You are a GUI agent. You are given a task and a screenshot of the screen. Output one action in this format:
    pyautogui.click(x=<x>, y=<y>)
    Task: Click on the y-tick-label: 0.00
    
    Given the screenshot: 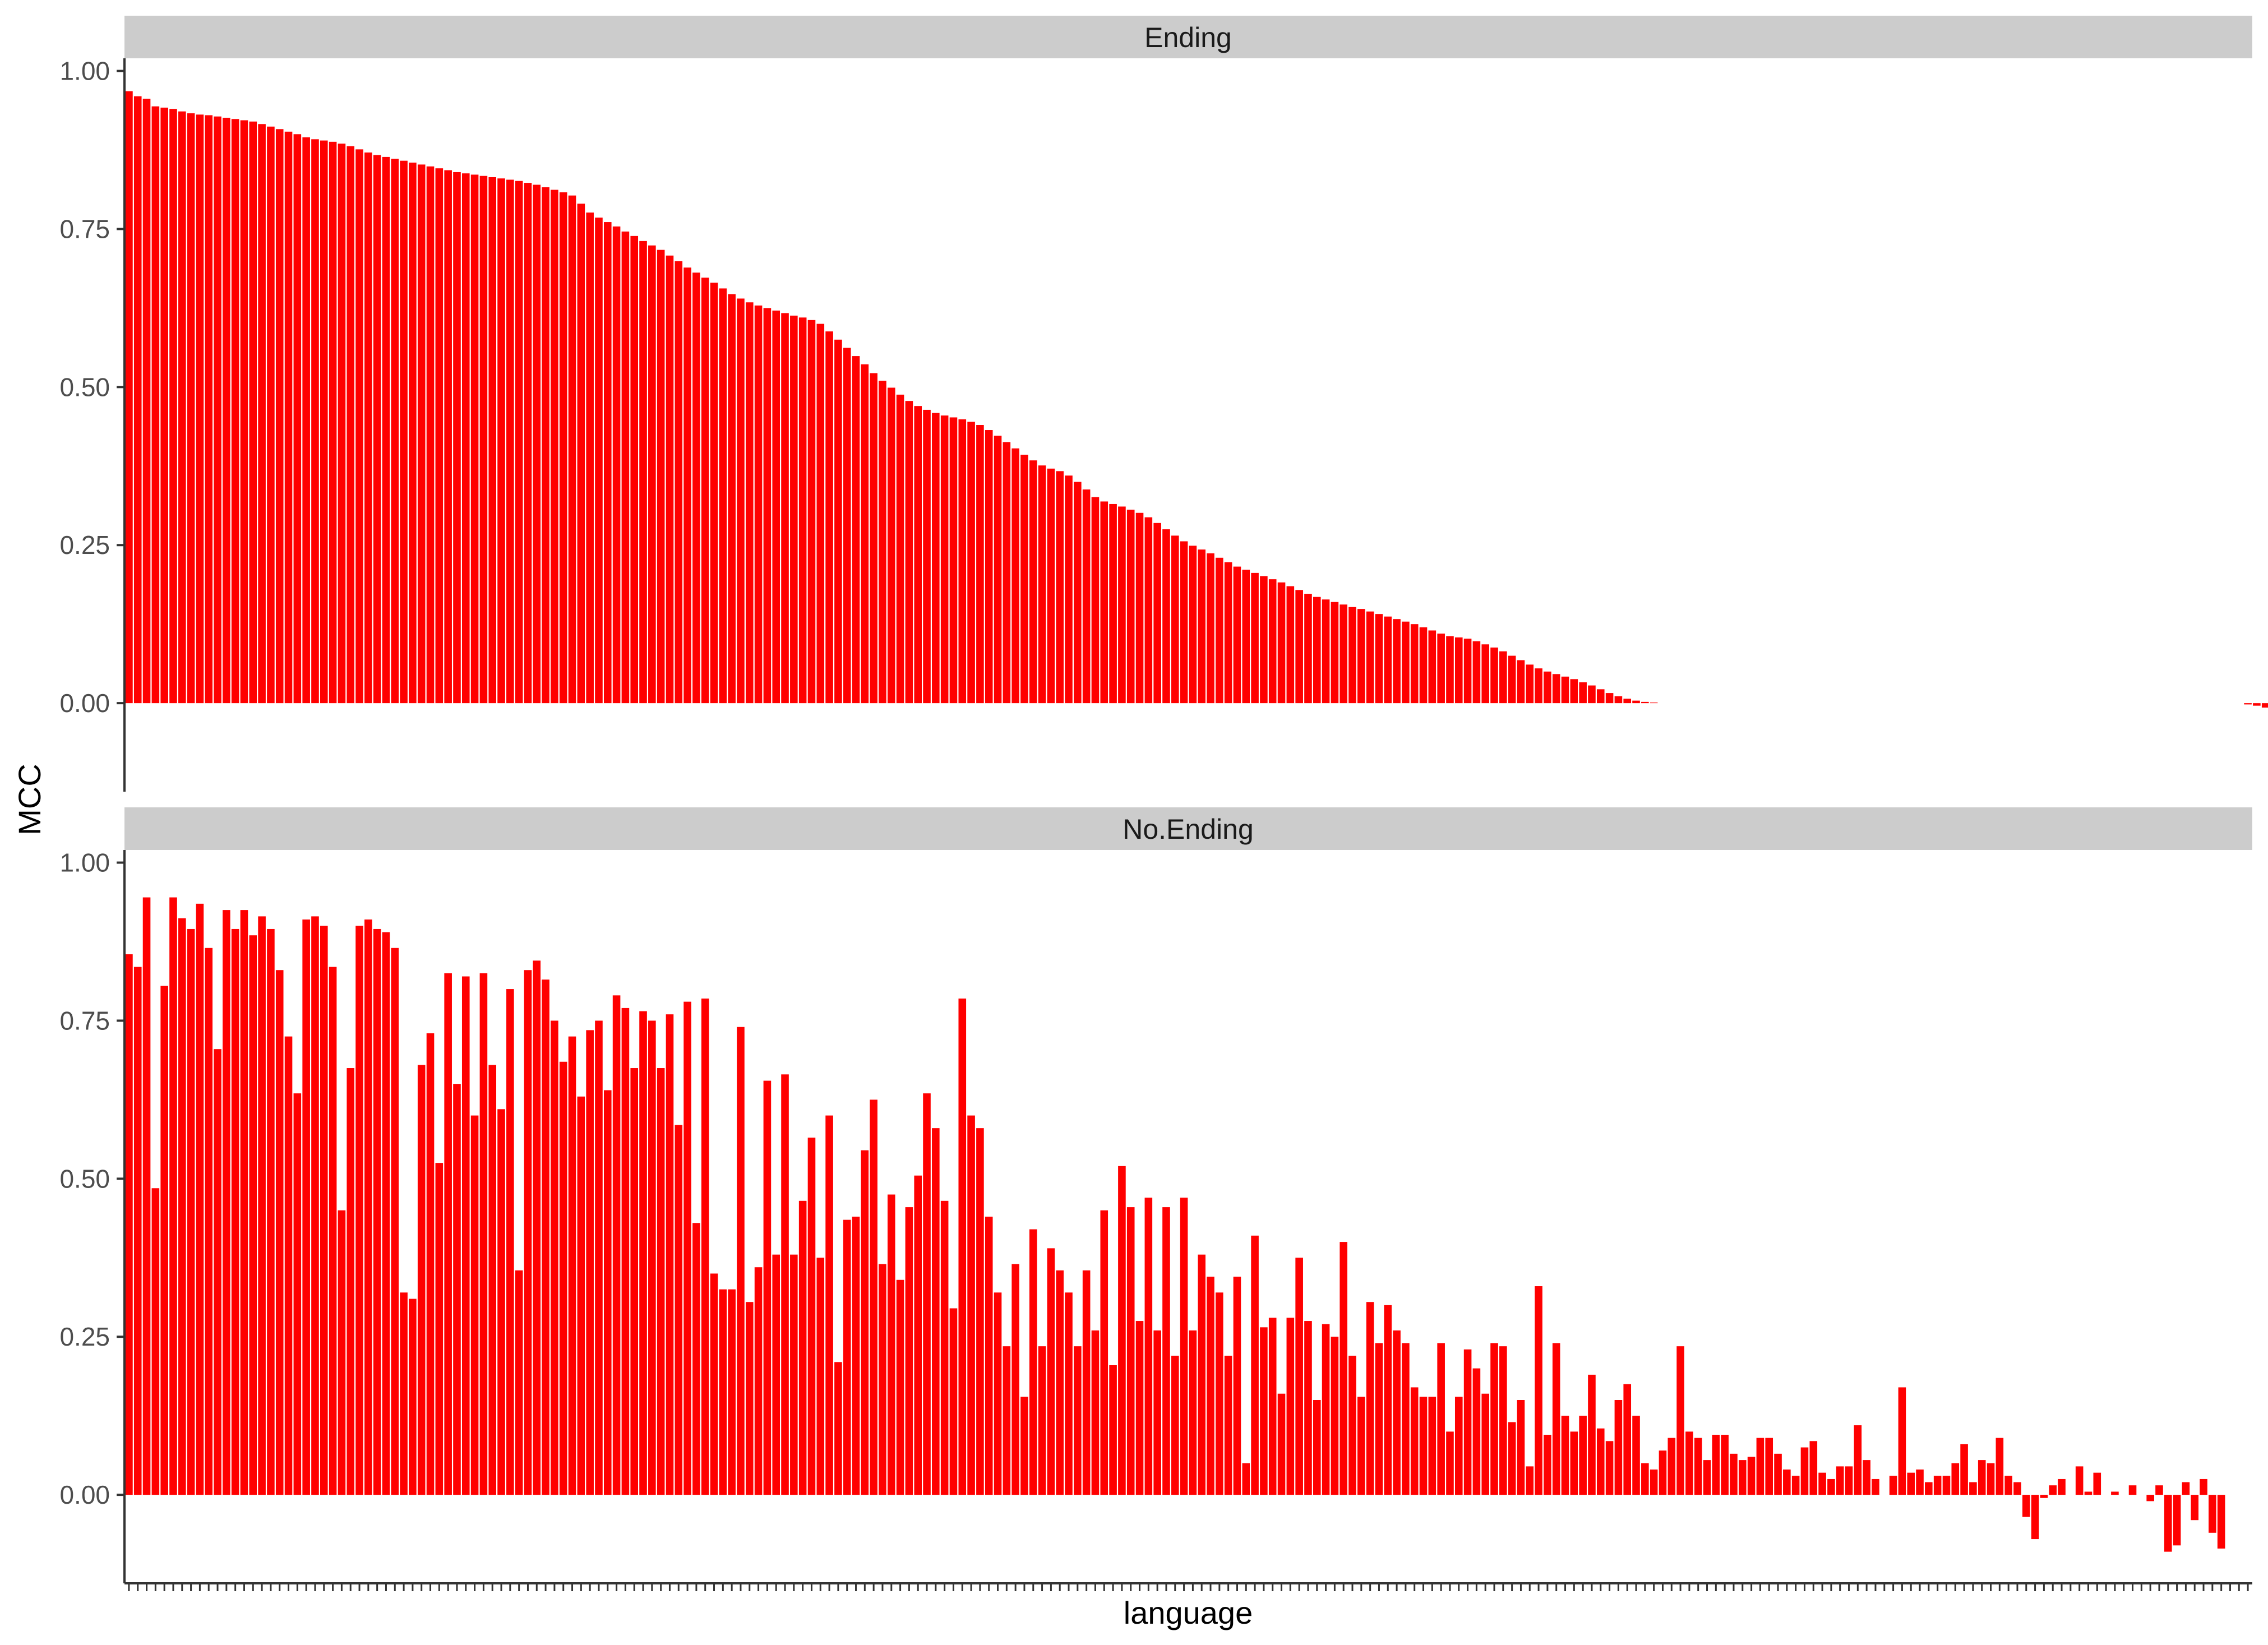 What is the action you would take?
    pyautogui.click(x=85, y=703)
    